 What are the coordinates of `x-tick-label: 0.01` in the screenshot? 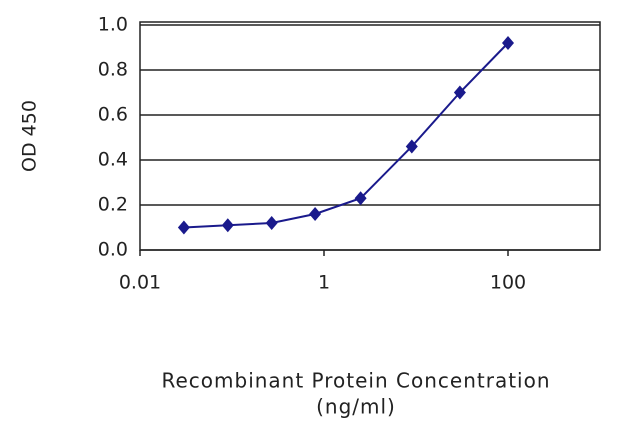 It's located at (140, 283).